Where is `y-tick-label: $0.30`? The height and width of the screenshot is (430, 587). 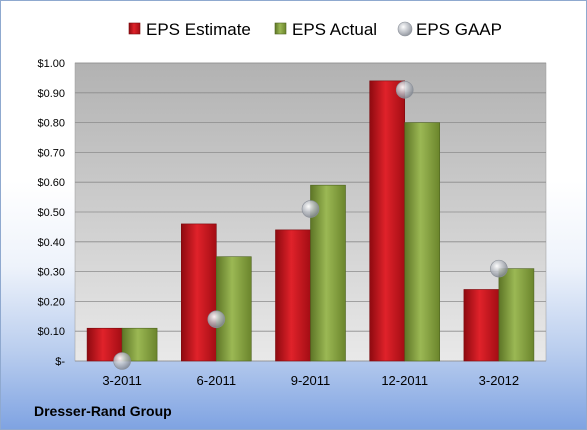
y-tick-label: $0.30 is located at coordinates (51, 273).